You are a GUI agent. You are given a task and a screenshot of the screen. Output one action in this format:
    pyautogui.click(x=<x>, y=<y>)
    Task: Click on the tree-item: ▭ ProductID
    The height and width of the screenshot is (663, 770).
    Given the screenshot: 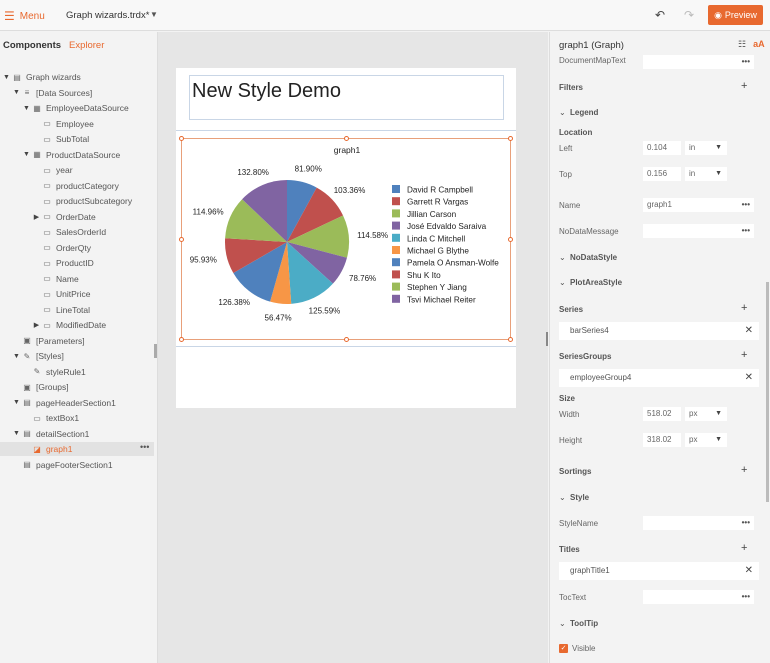 What is the action you would take?
    pyautogui.click(x=77, y=263)
    